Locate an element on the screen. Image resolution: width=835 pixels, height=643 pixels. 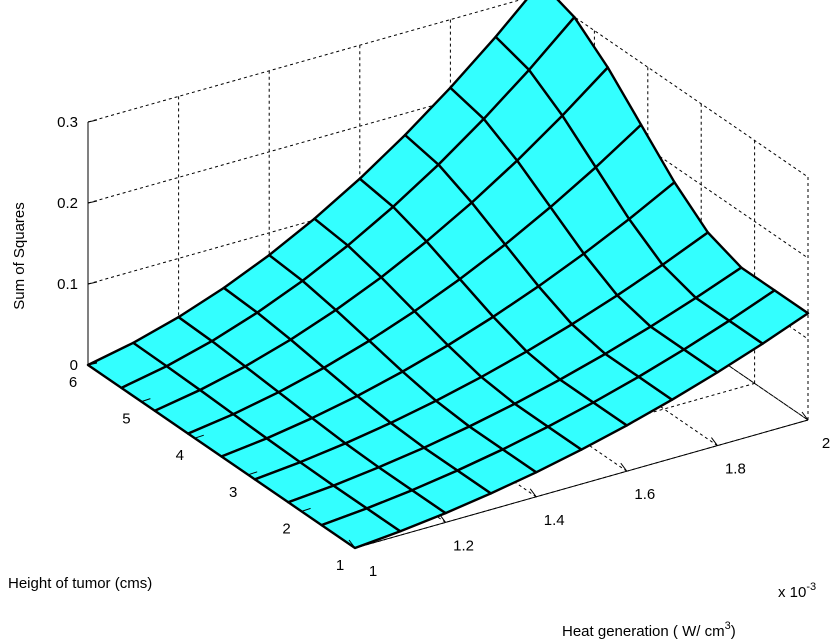
x-axis-label: Heat generation ( W/ cm3) is located at coordinates (649, 630).